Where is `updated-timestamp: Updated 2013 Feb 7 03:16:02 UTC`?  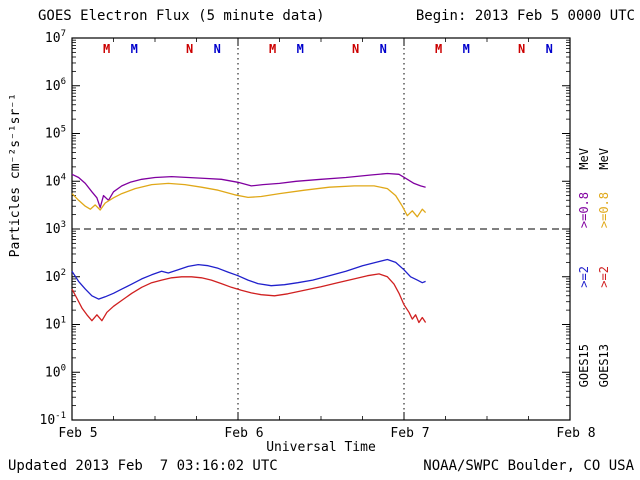 updated-timestamp: Updated 2013 Feb 7 03:16:02 UTC is located at coordinates (143, 466).